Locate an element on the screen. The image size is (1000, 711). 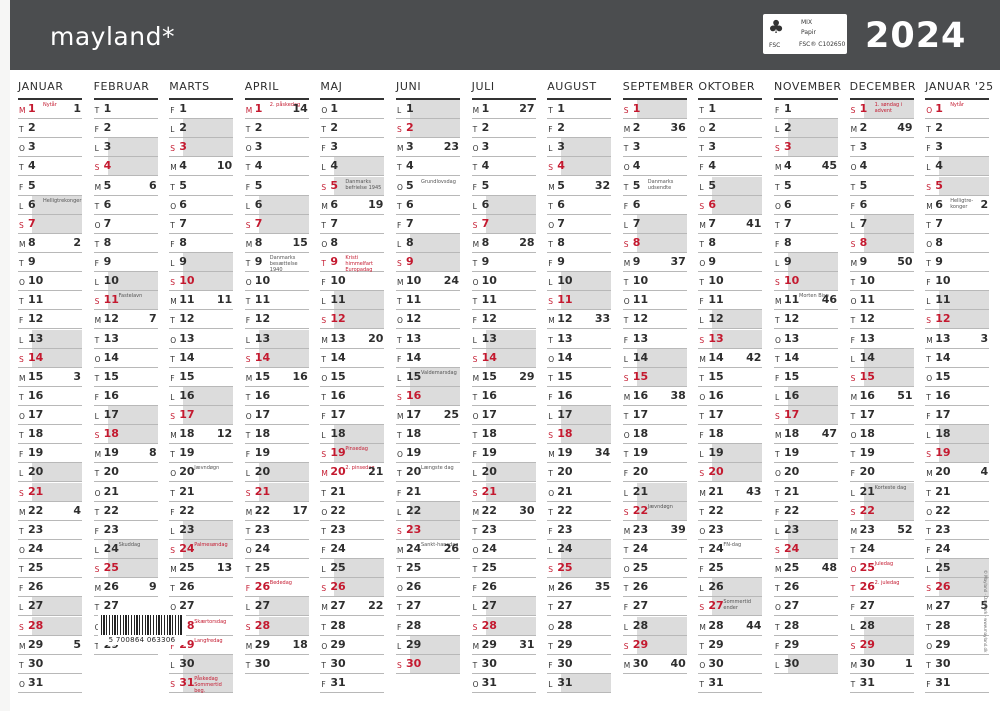
holiday-note: 2. pinsedag is located at coordinates (360, 468).